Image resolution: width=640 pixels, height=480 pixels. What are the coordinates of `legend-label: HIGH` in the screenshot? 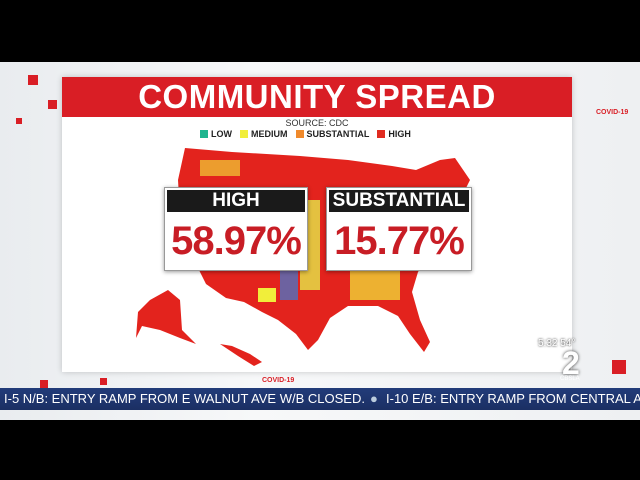 It's located at (399, 134).